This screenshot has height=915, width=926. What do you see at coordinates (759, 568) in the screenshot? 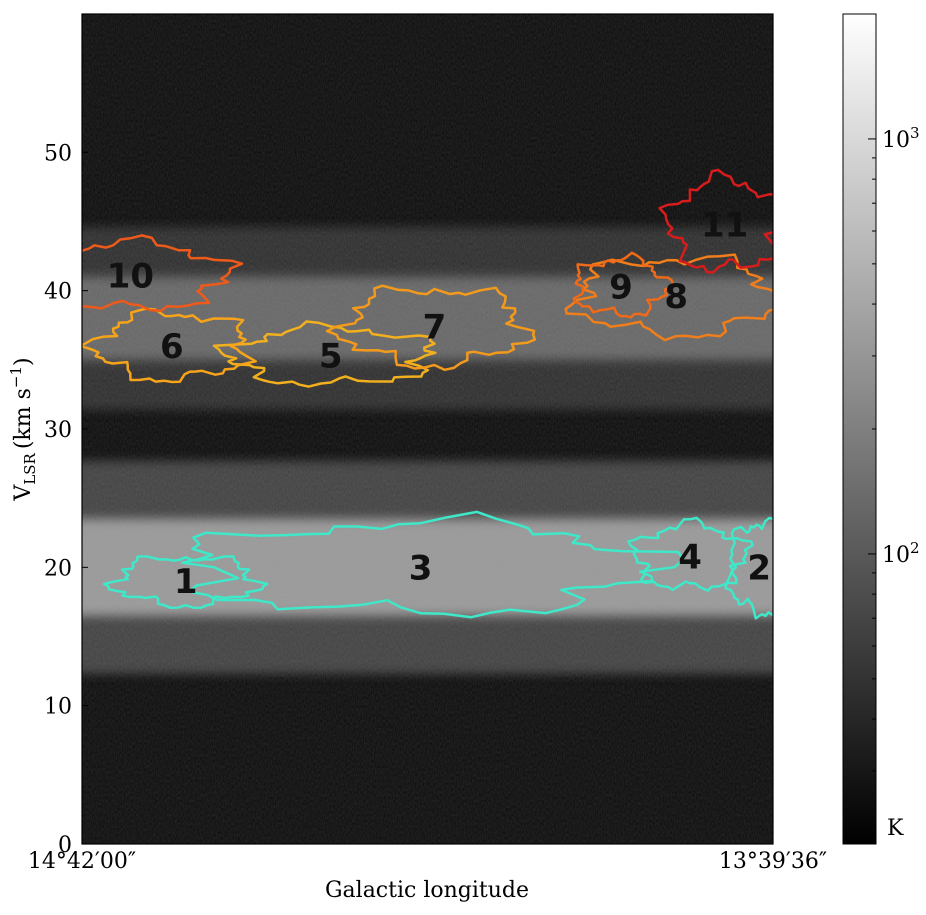
I see `clump-label-2: 2` at bounding box center [759, 568].